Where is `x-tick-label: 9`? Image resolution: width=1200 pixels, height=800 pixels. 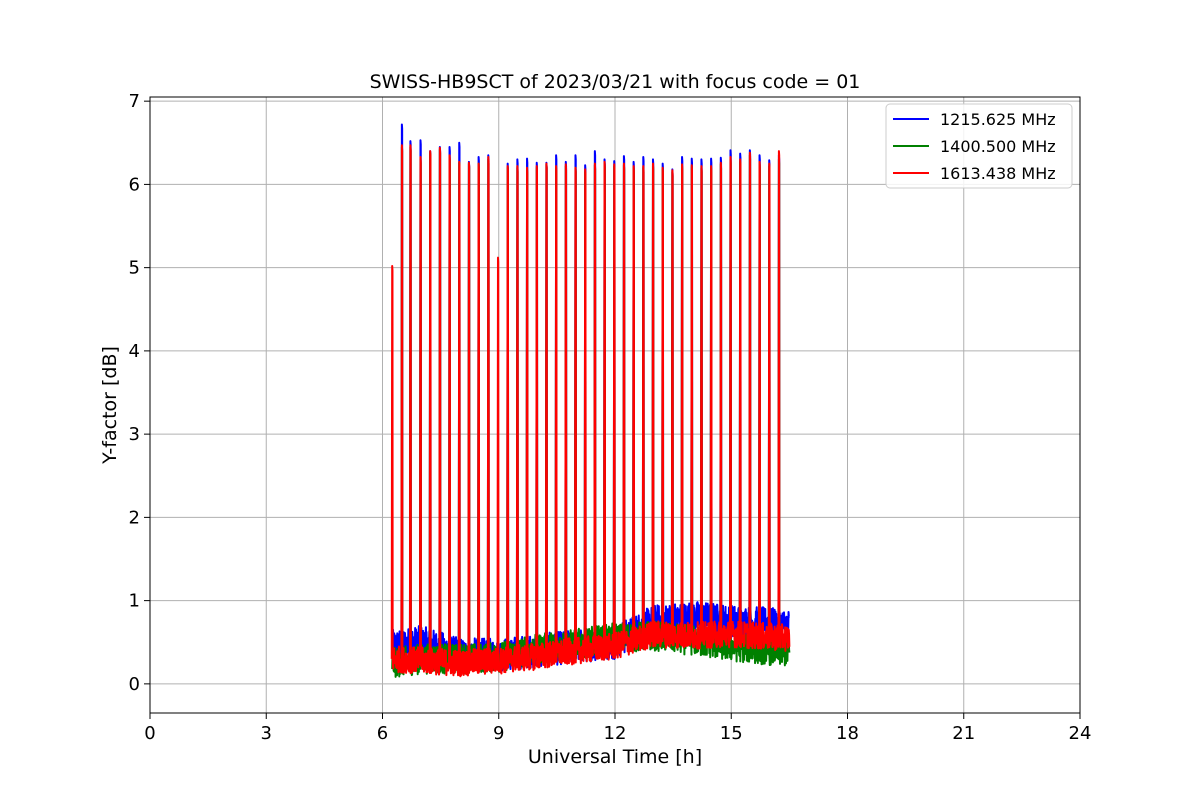 x-tick-label: 9 is located at coordinates (498, 733).